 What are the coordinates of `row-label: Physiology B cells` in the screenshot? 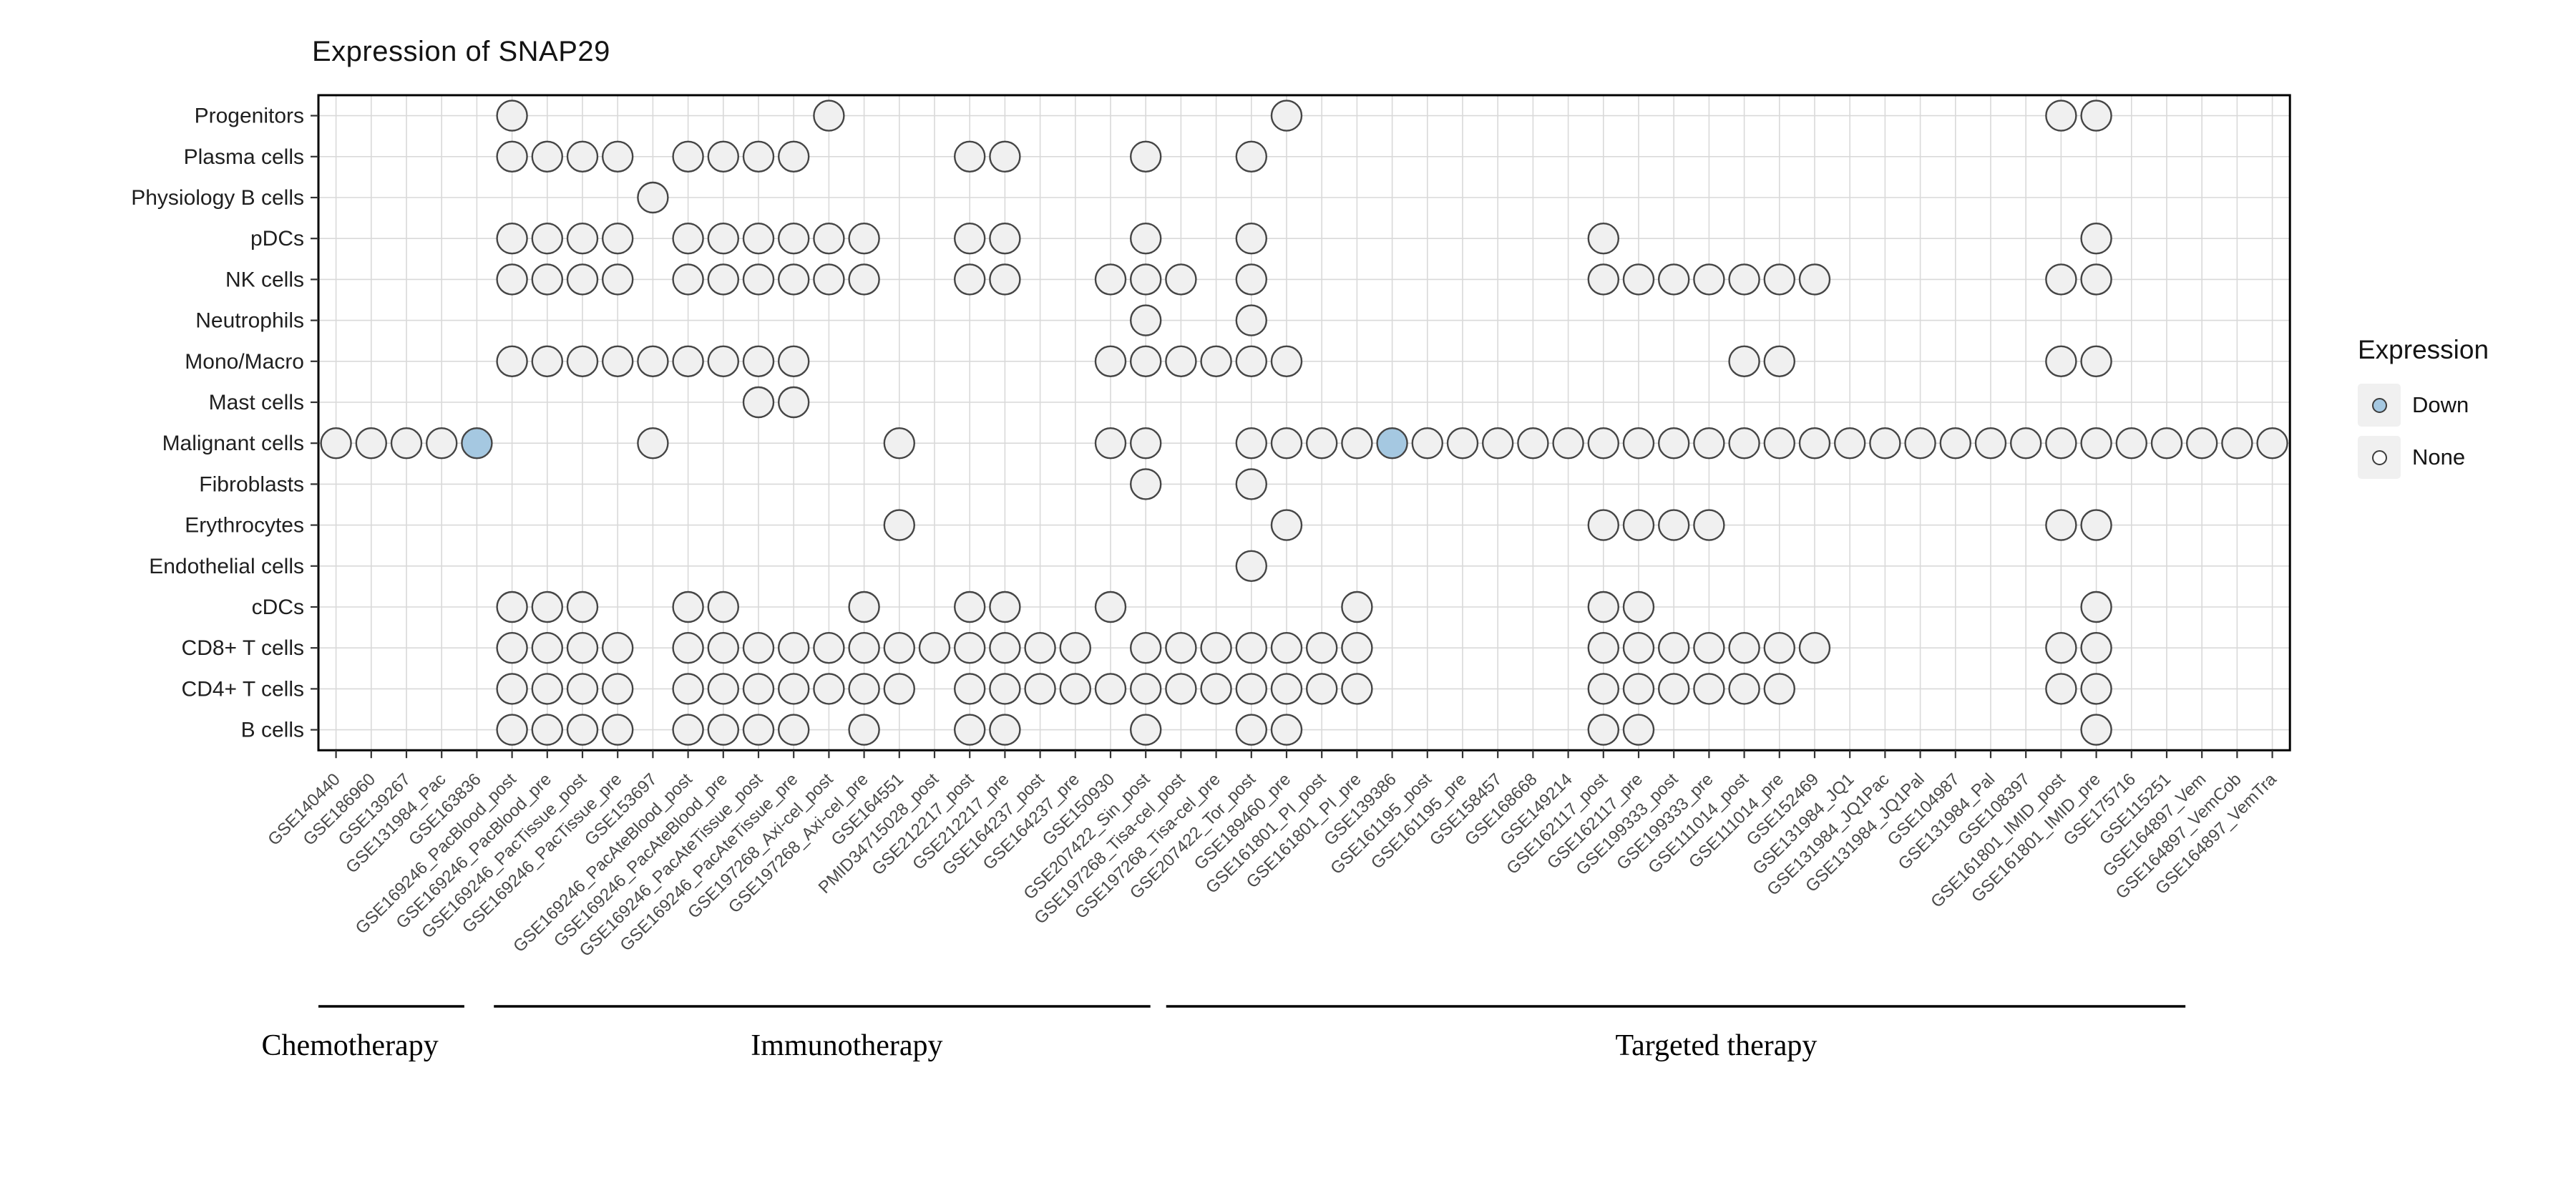 It's located at (217, 198).